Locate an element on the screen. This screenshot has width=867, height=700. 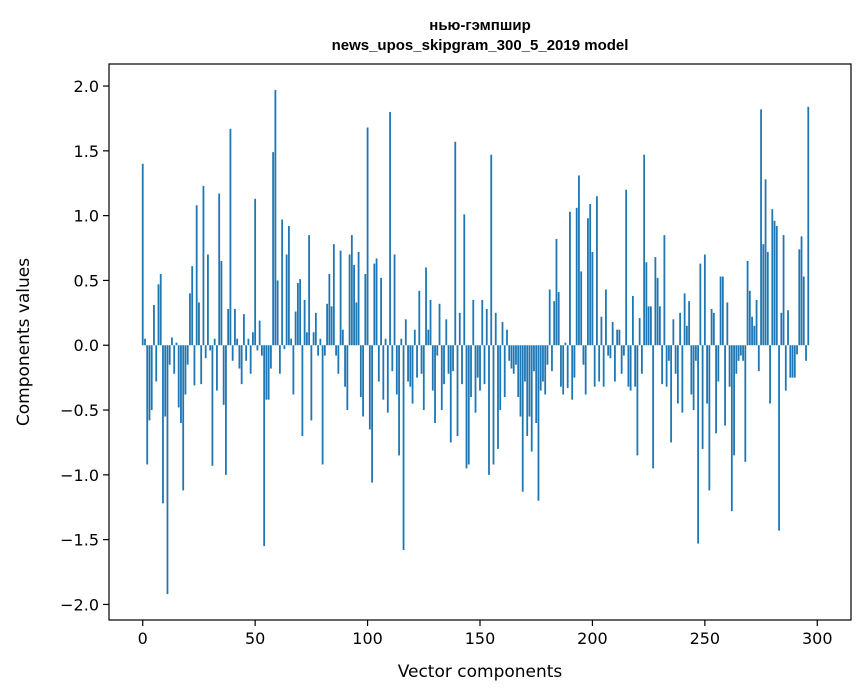
x-tick-label: 200 is located at coordinates (592, 638).